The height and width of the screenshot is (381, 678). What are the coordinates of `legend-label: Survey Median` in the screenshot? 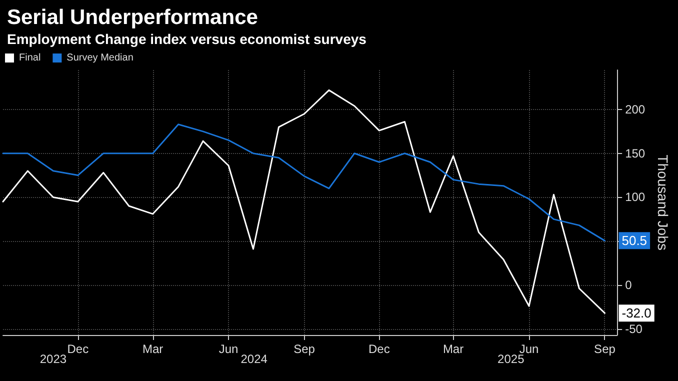 It's located at (100, 58).